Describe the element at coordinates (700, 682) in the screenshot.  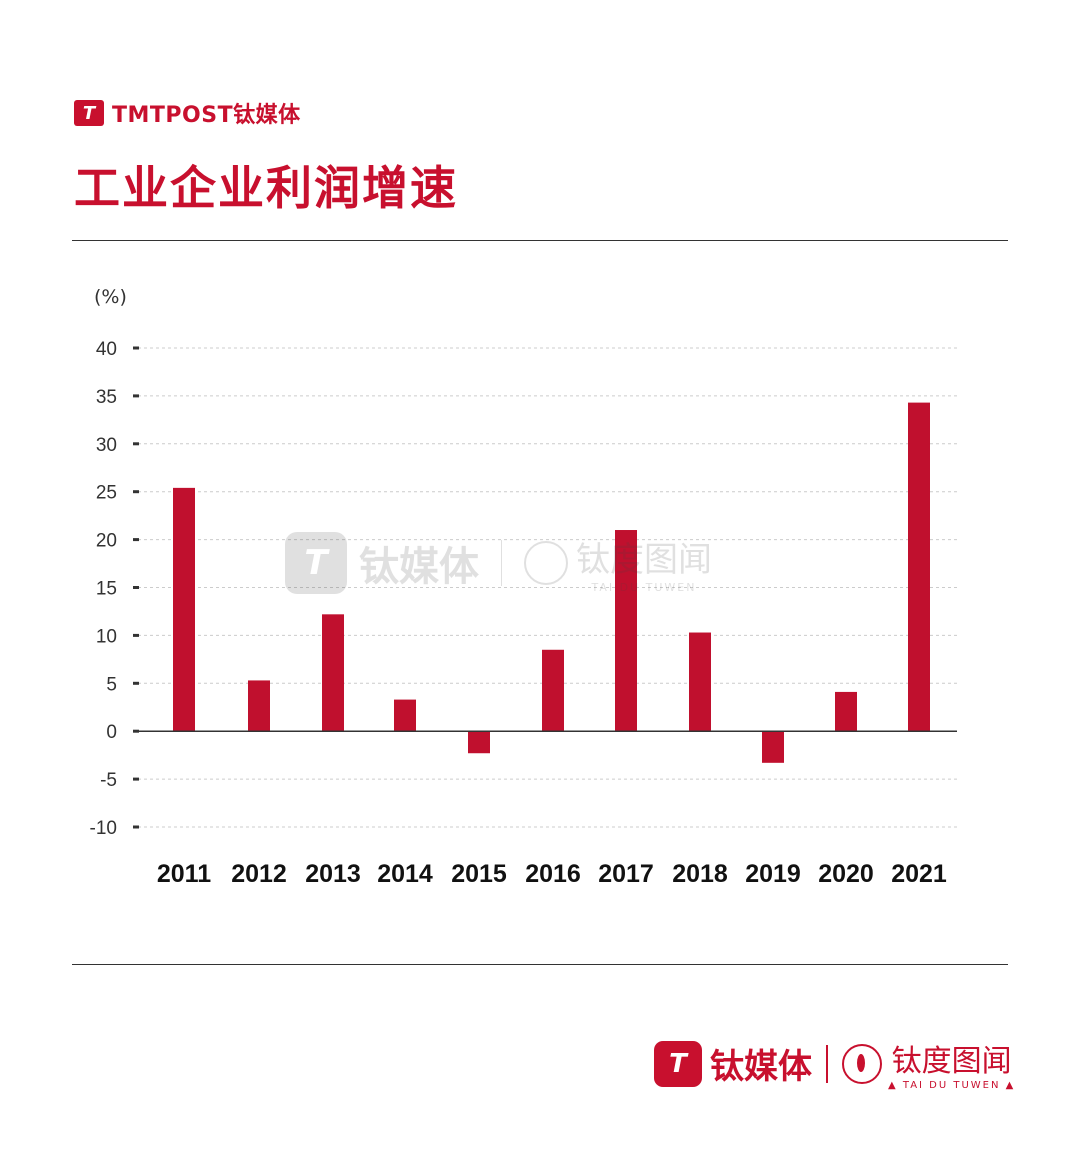
I see `bar-2018` at that location.